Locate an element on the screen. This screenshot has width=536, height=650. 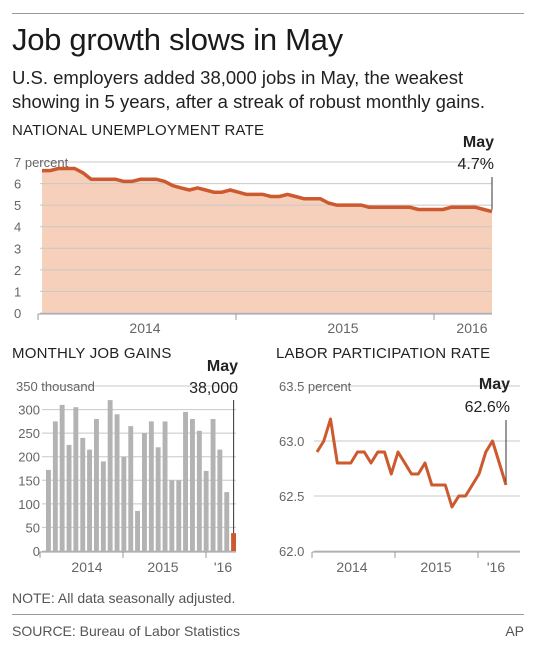
callout-value: 38,000 is located at coordinates (213, 388).